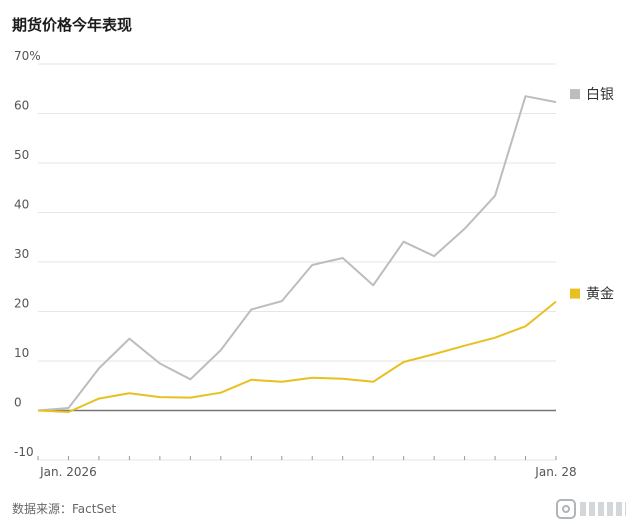 The width and height of the screenshot is (633, 524). What do you see at coordinates (555, 472) in the screenshot?
I see `x-tick-label: Jan. 28` at bounding box center [555, 472].